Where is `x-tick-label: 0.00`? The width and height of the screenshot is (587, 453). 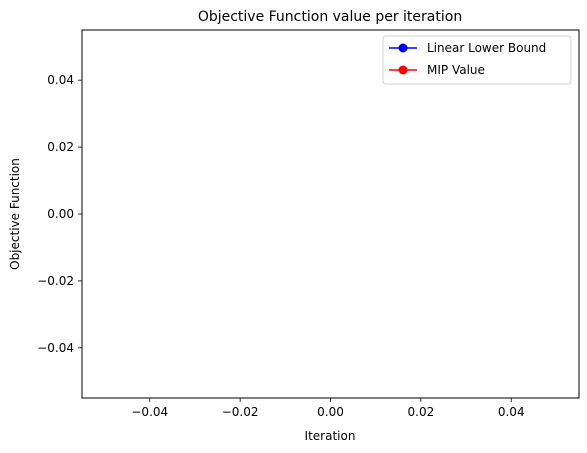
x-tick-label: 0.00 is located at coordinates (330, 412).